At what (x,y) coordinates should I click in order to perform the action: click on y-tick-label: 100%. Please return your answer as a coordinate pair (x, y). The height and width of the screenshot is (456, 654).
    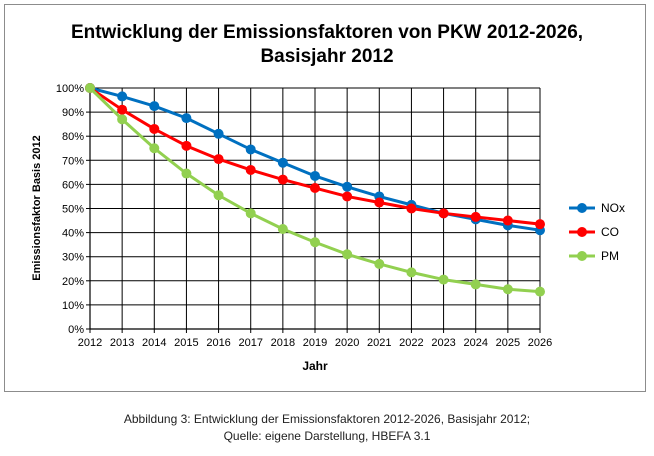
    Looking at the image, I should click on (70, 89).